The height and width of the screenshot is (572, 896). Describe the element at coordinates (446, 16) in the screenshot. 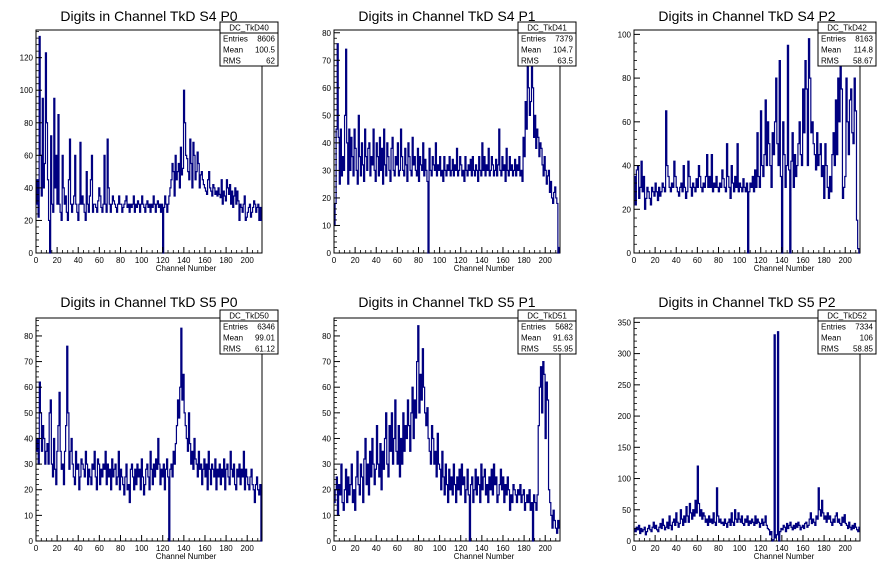

I see `chart-title: Digits in Channel TkD S4 P1` at that location.